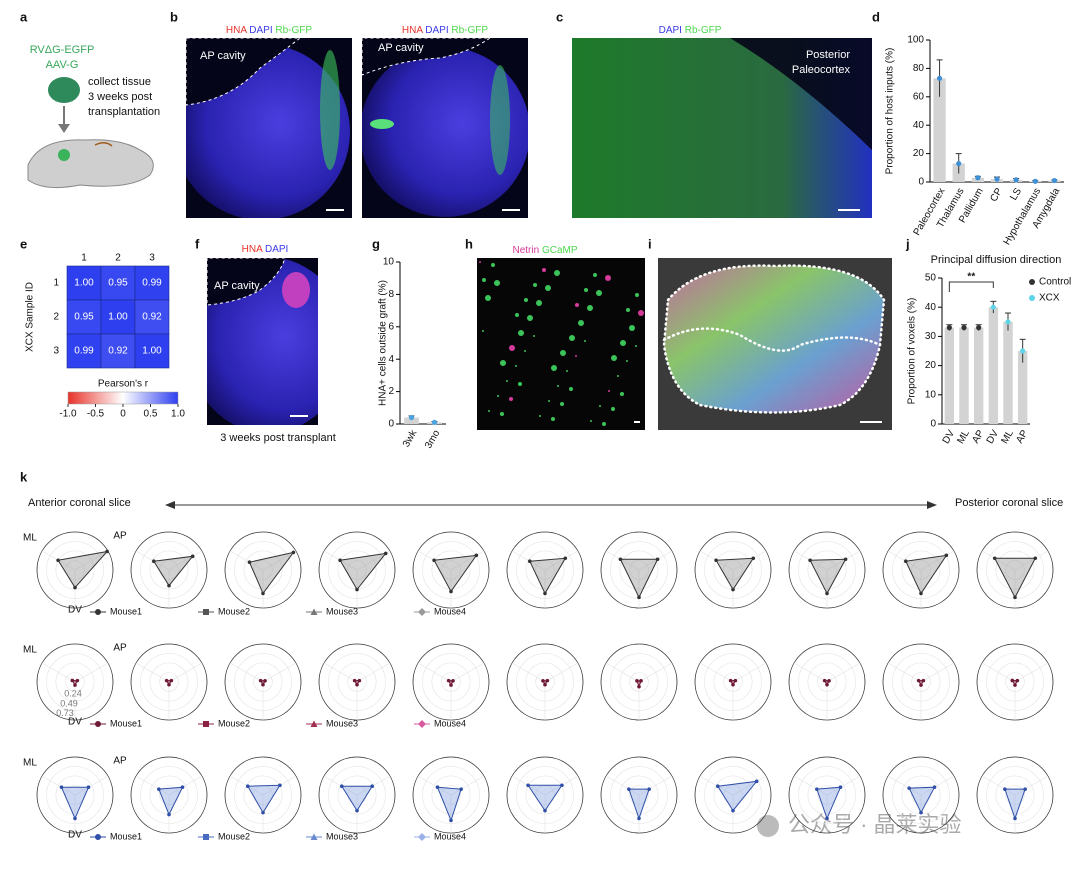 This screenshot has width=1080, height=870. Describe the element at coordinates (1049, 298) in the screenshot. I see `legend-label: XCX` at that location.